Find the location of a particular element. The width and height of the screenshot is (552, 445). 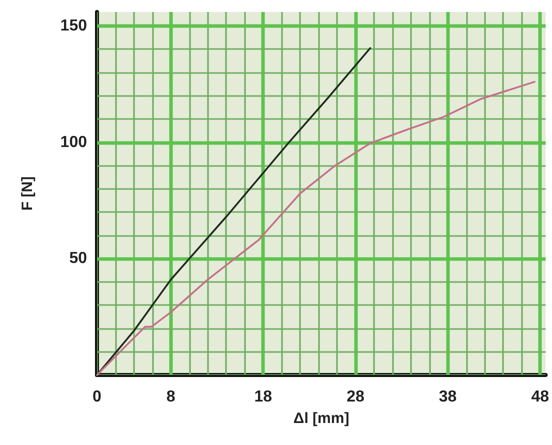

y-tick-label: 100 is located at coordinates (74, 142).